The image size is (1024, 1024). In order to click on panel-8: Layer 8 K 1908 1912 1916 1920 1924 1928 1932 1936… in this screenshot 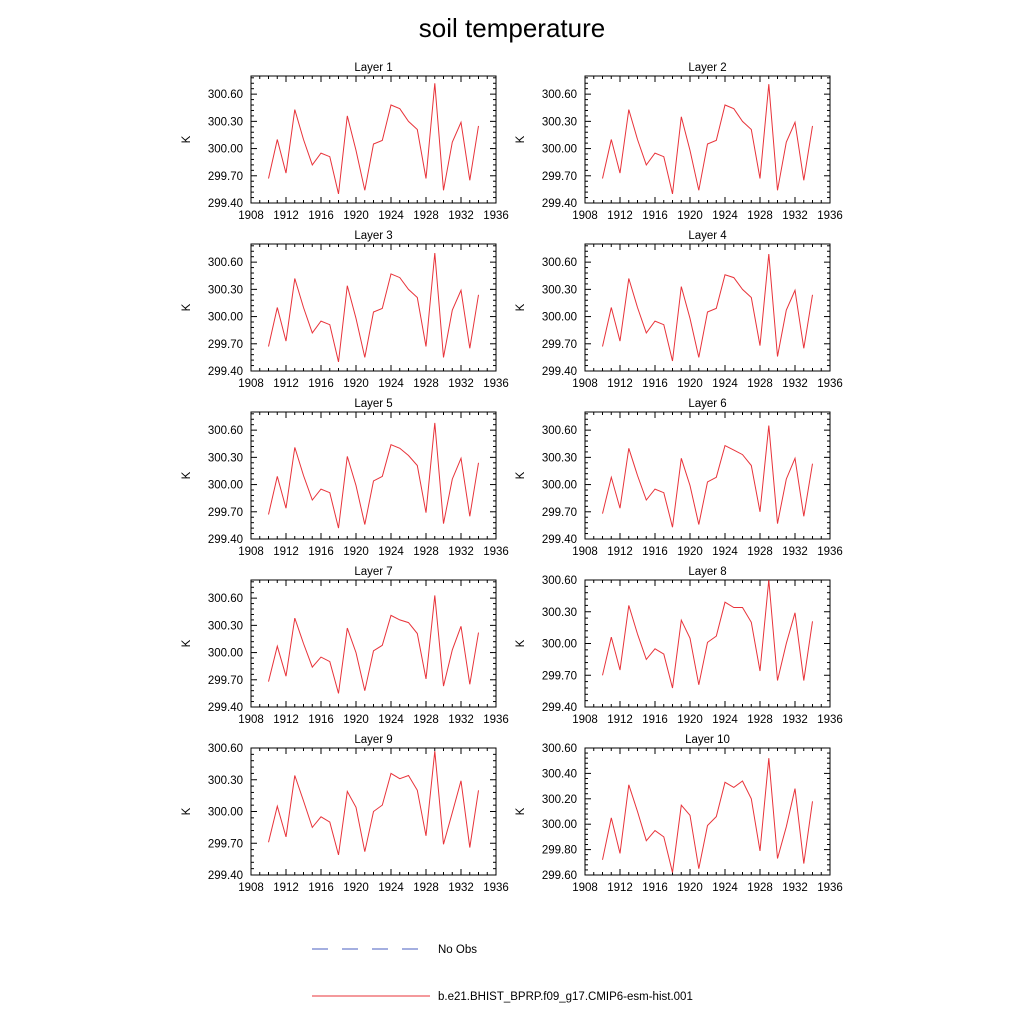, I will do `click(679, 646)`.